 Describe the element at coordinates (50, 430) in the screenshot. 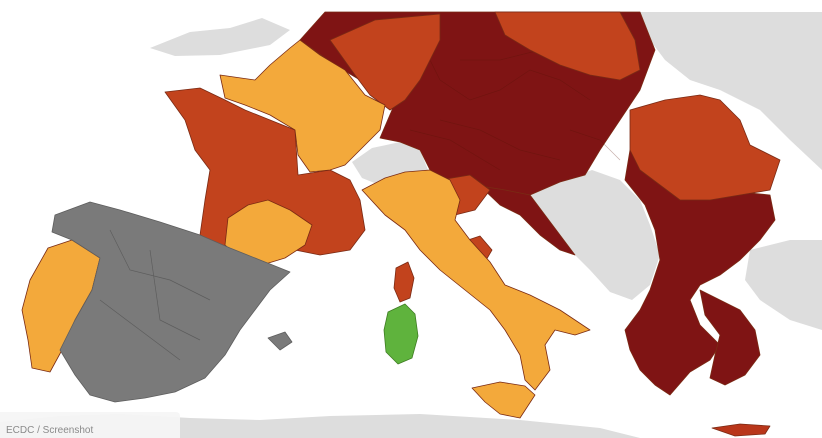

I see `source-credit-text: ECDC / Screenshot` at that location.